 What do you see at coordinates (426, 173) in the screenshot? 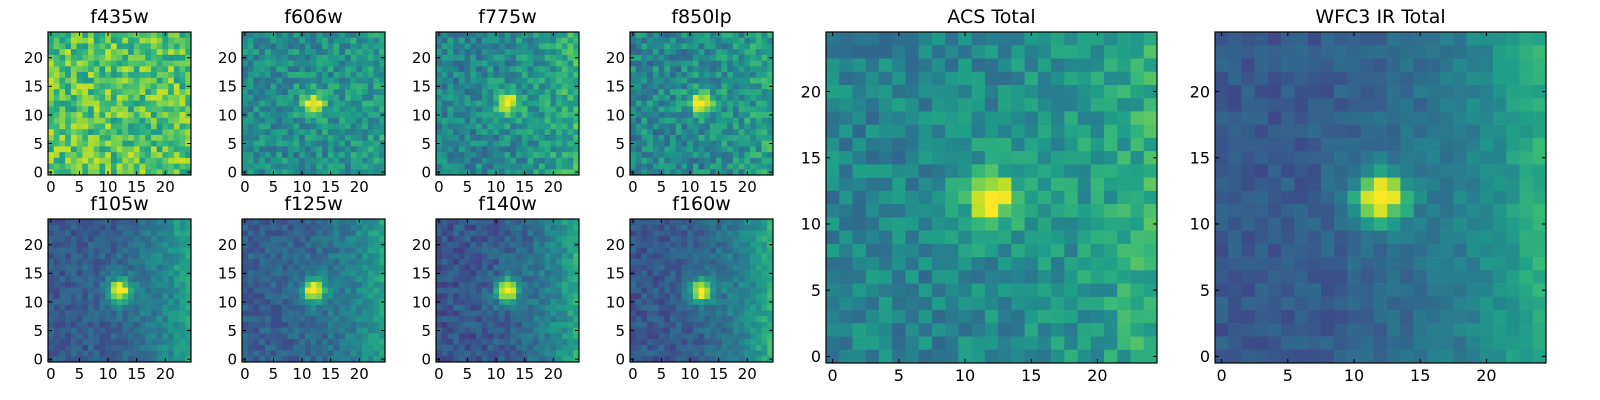
I see `y-tick-label: 0` at bounding box center [426, 173].